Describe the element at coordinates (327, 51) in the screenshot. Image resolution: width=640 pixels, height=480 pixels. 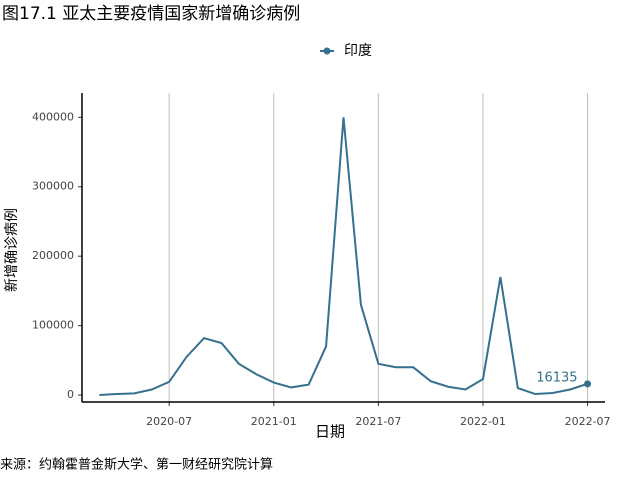
I see `legend-marker` at that location.